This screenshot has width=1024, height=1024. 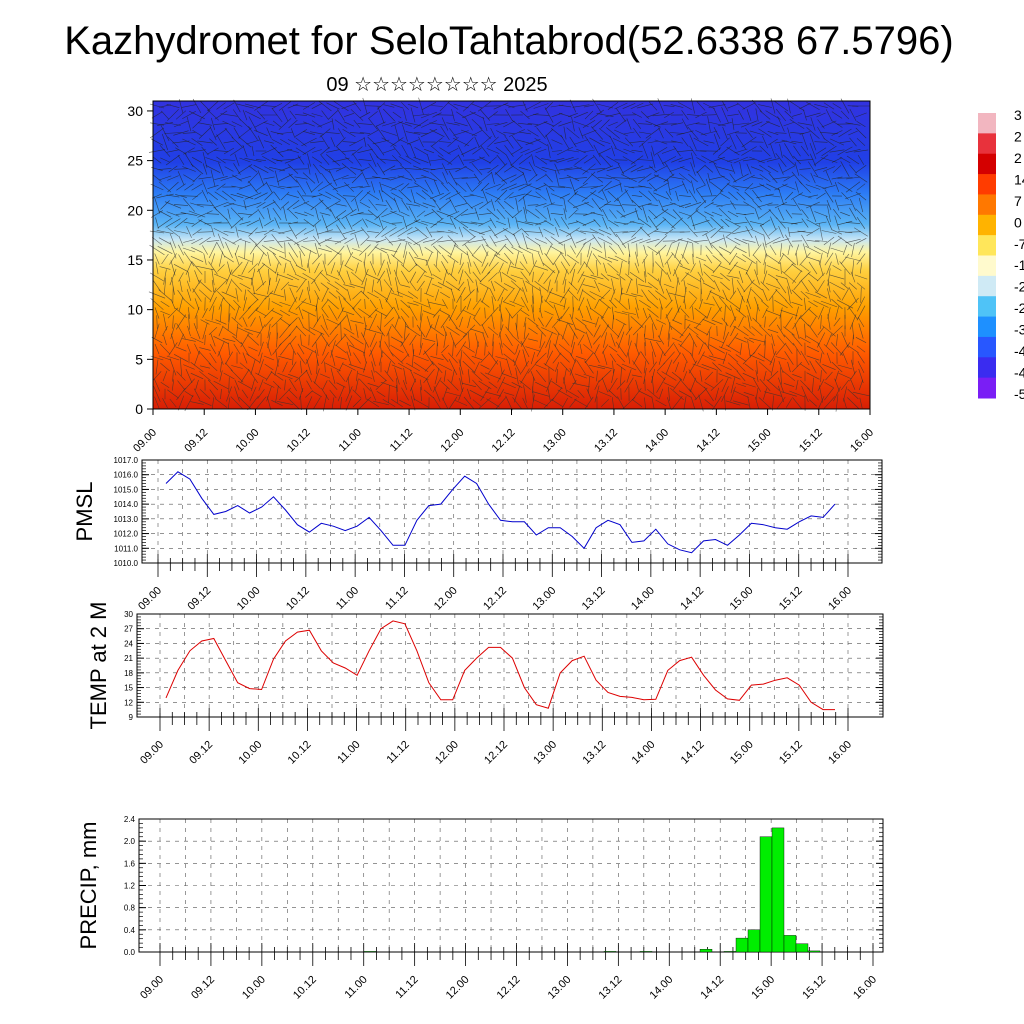 I want to click on x-tick-label: 13.00, so click(x=560, y=988).